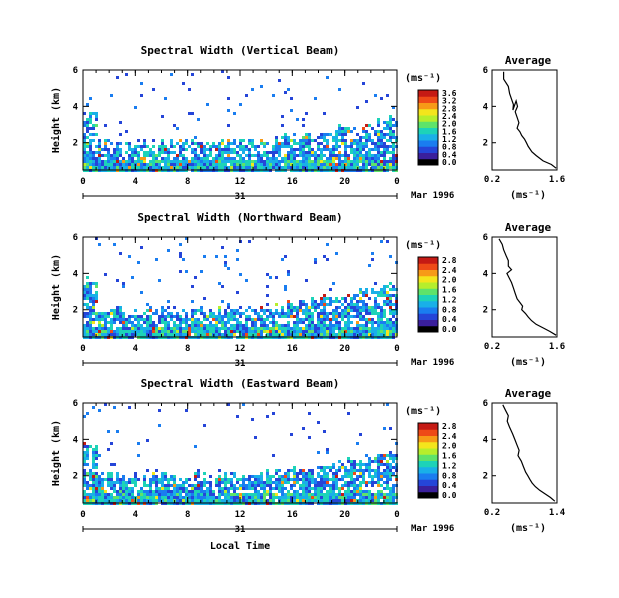 This screenshot has width=619, height=598. I want to click on colorbar-tick-label: 2.8, so click(449, 108).